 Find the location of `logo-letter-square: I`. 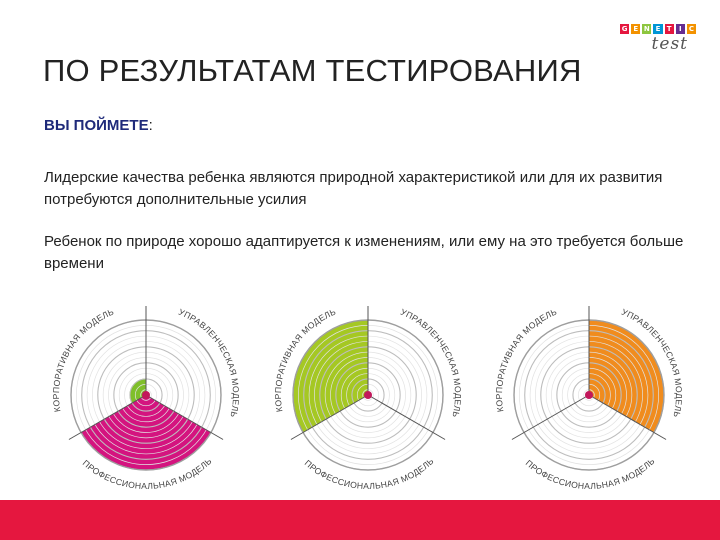

logo-letter-square: I is located at coordinates (680, 29).